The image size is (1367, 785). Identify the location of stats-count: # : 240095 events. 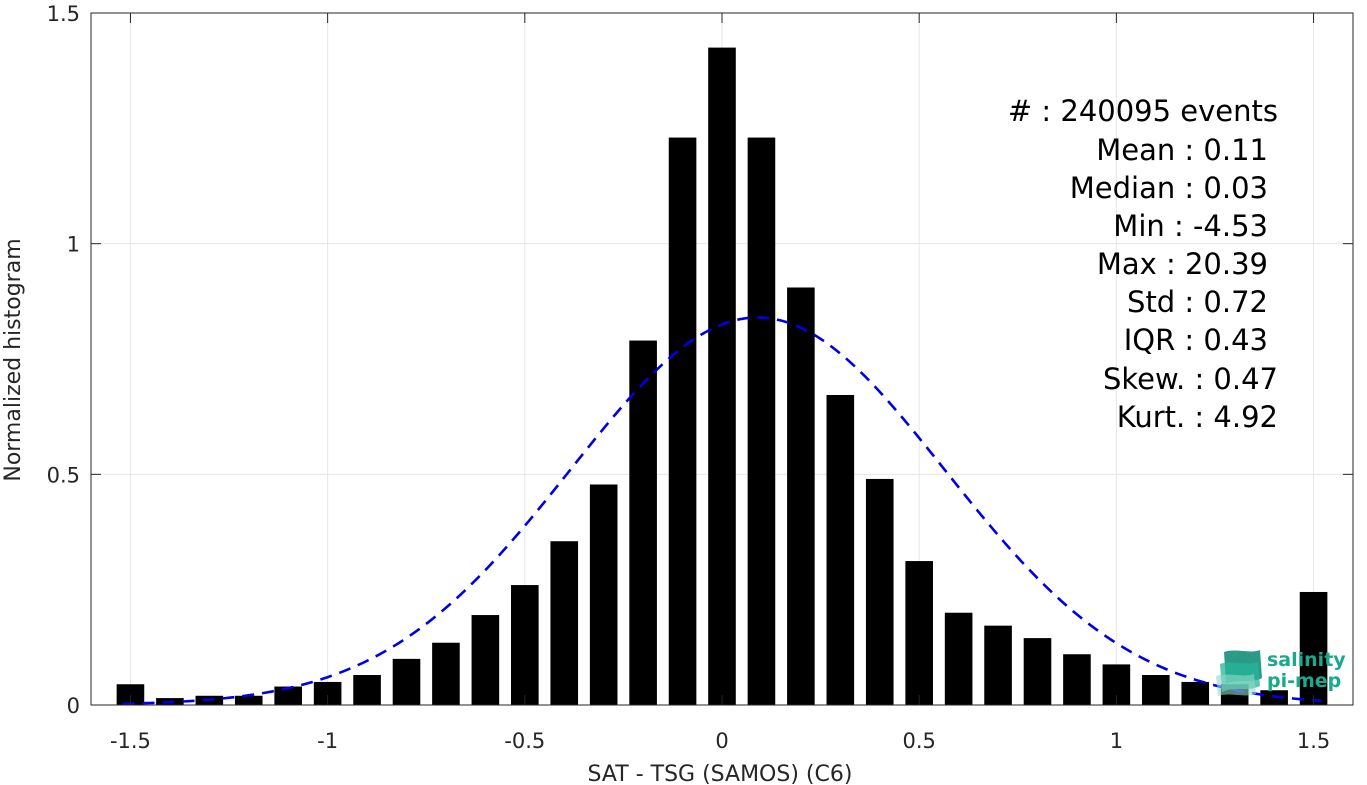
(1143, 111).